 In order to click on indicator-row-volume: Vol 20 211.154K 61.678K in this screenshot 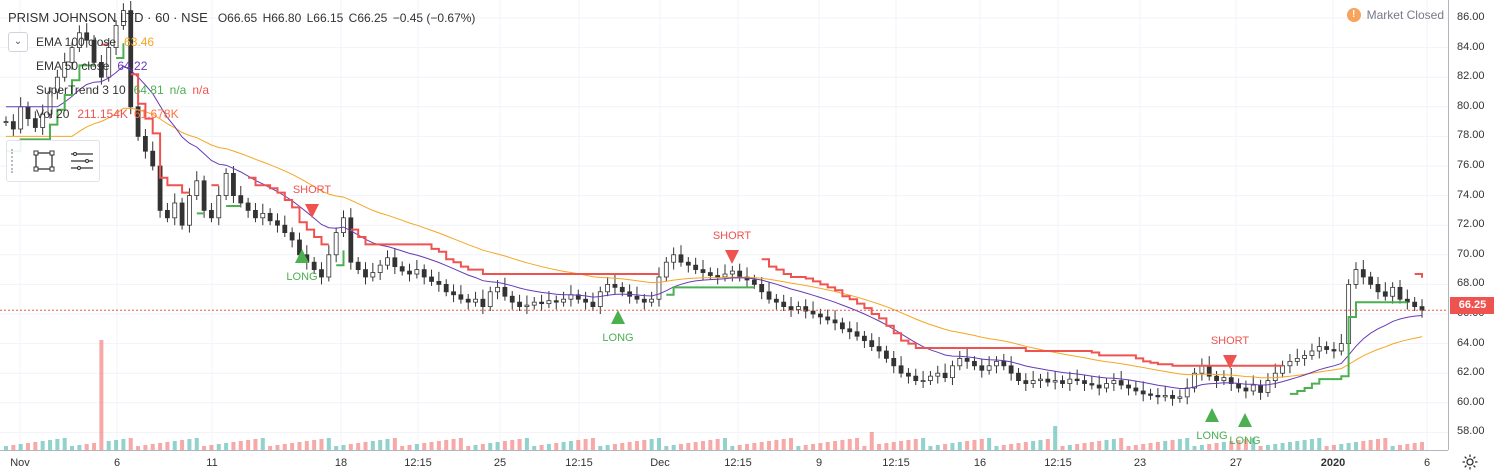, I will do `click(242, 114)`.